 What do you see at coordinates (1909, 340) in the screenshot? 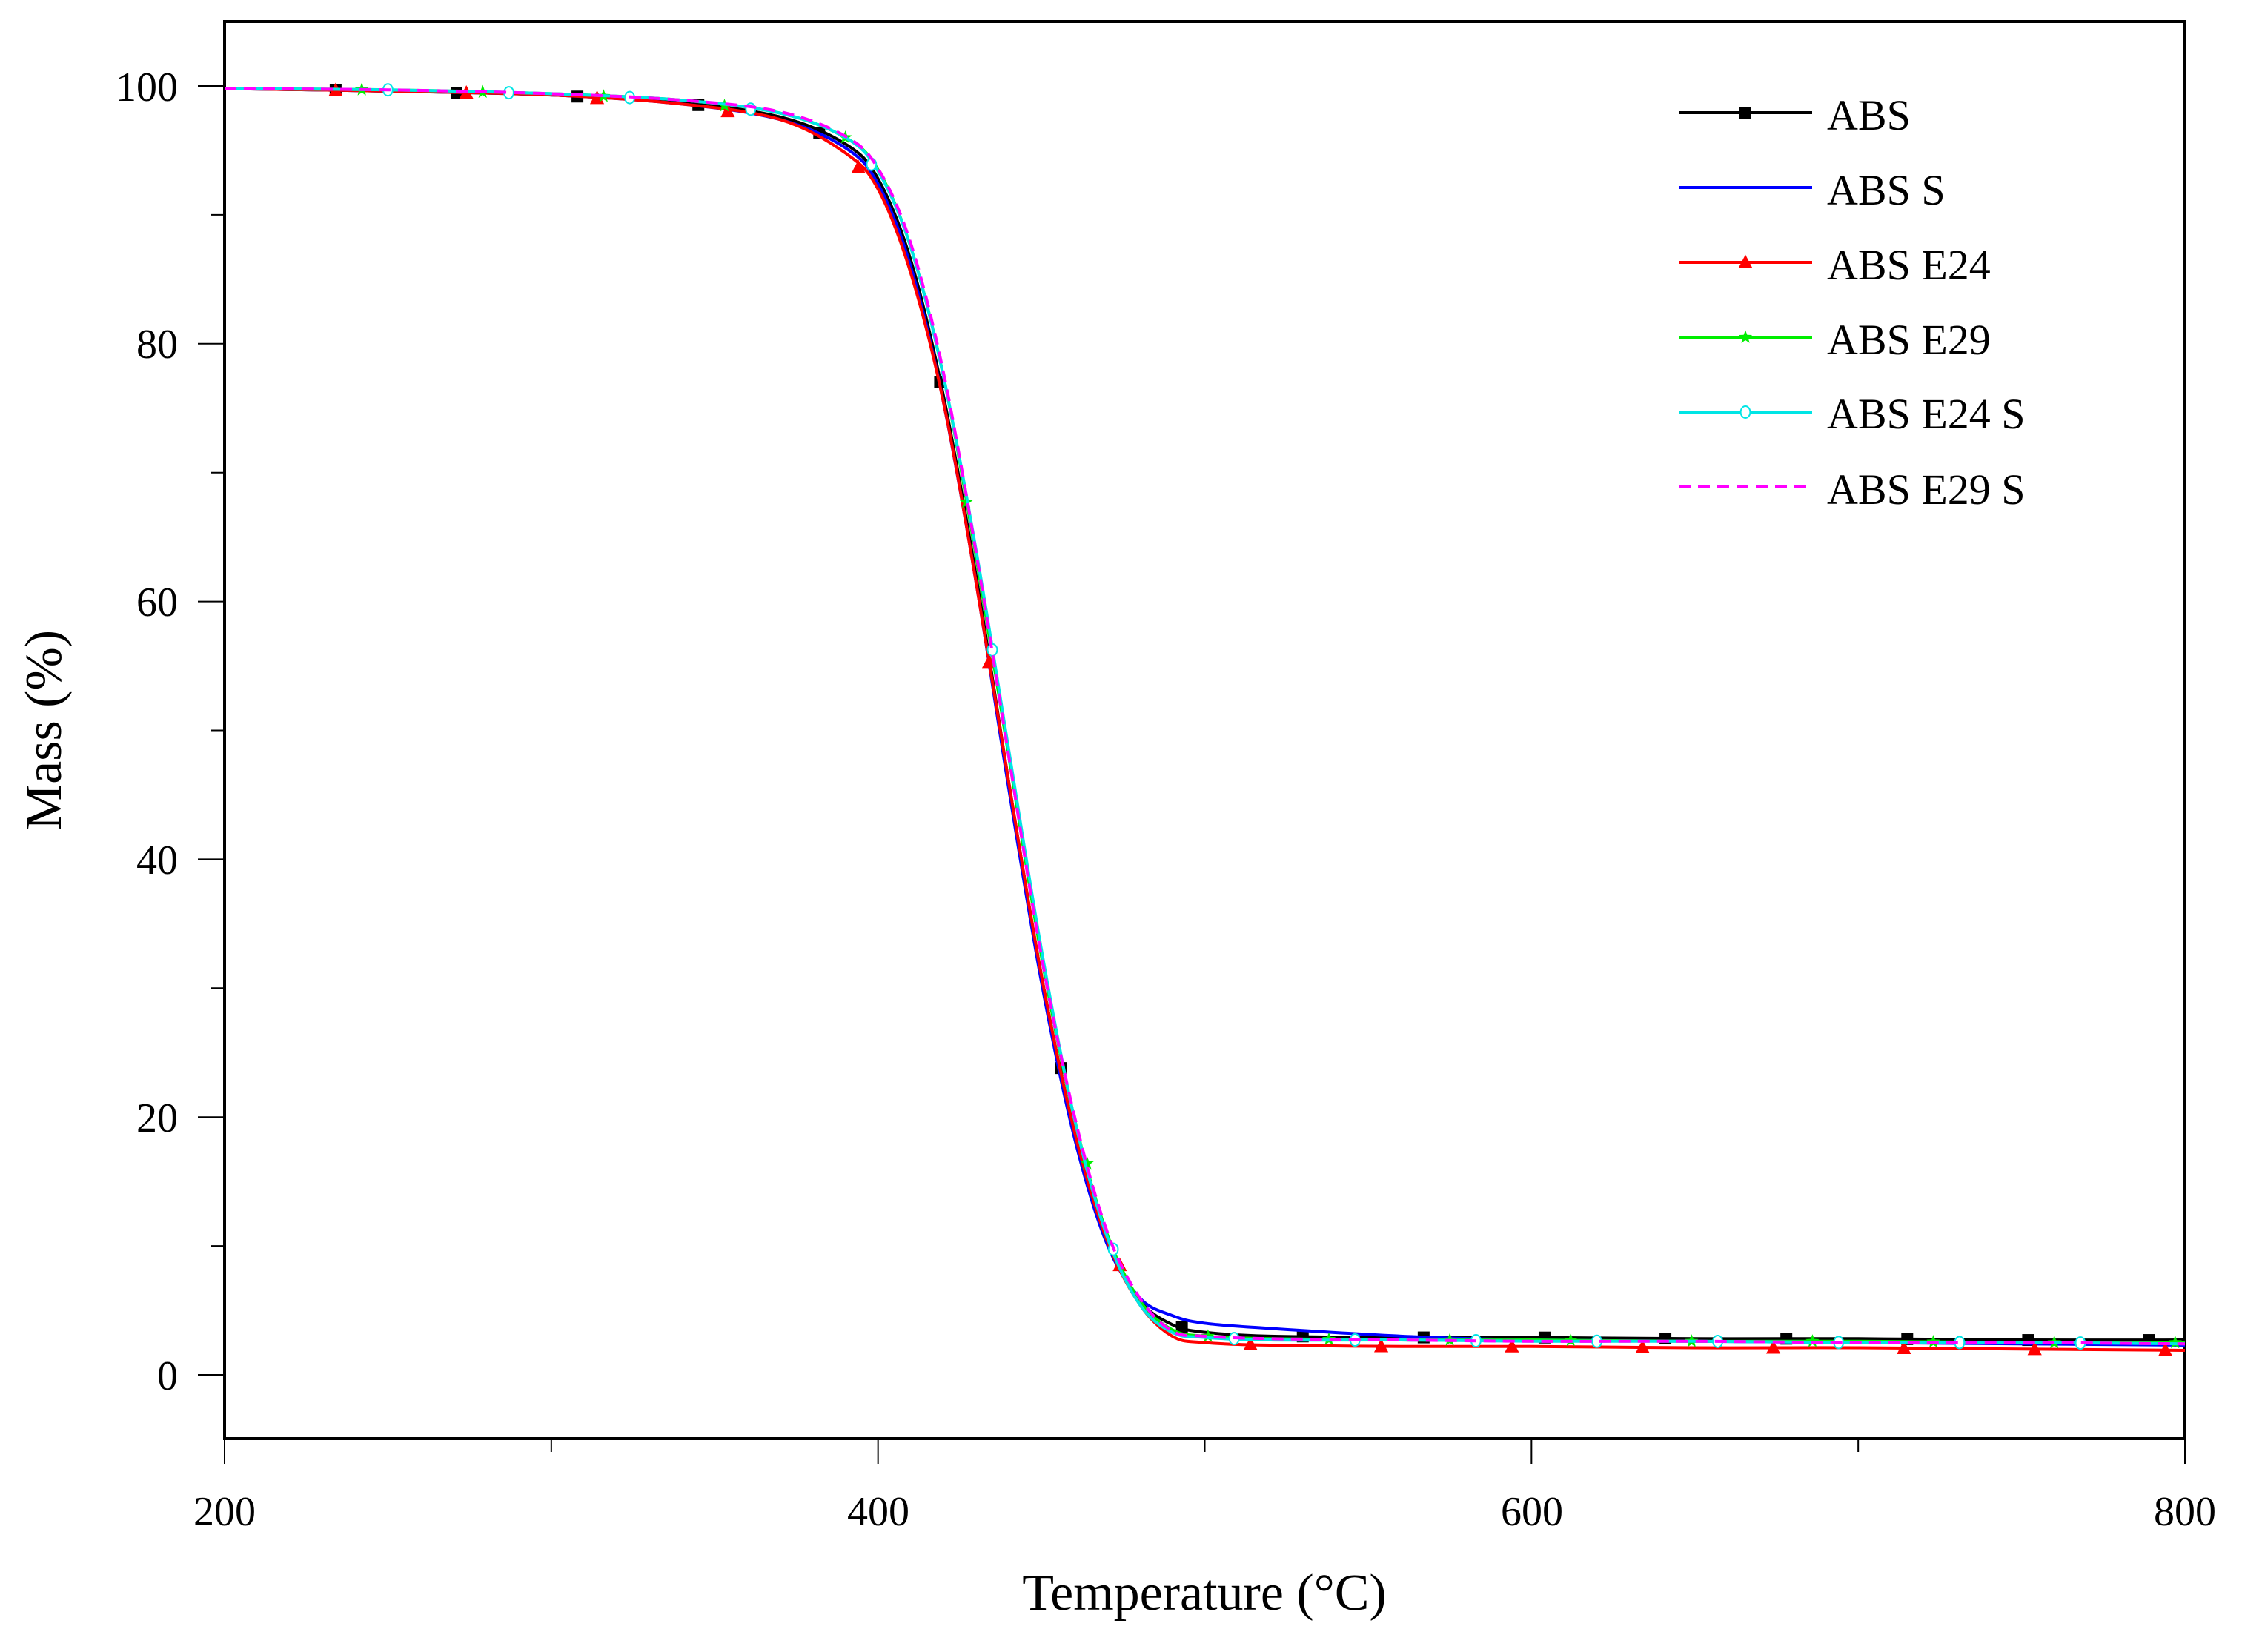
I see `legend-label: ABS E29` at bounding box center [1909, 340].